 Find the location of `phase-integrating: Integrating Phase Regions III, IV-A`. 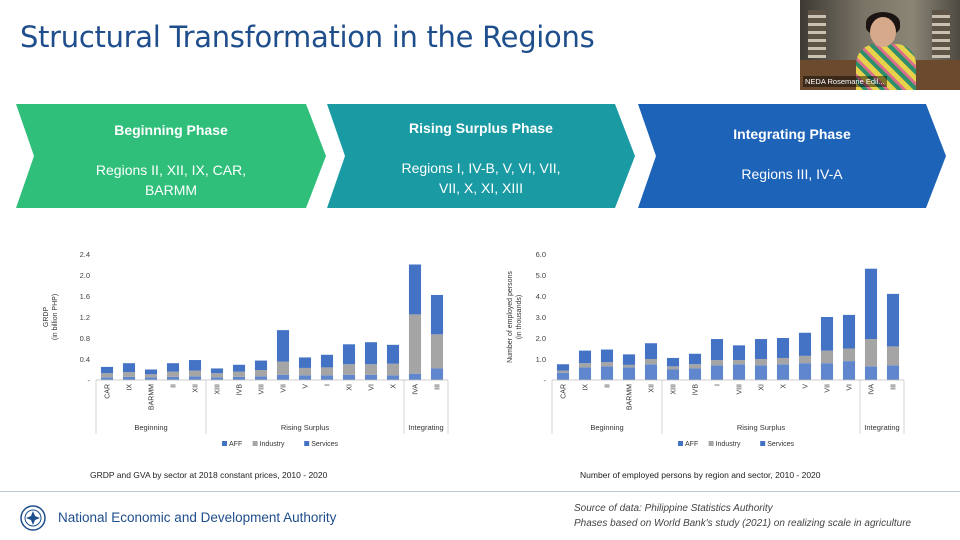

phase-integrating: Integrating Phase Regions III, IV-A is located at coordinates (792, 156).